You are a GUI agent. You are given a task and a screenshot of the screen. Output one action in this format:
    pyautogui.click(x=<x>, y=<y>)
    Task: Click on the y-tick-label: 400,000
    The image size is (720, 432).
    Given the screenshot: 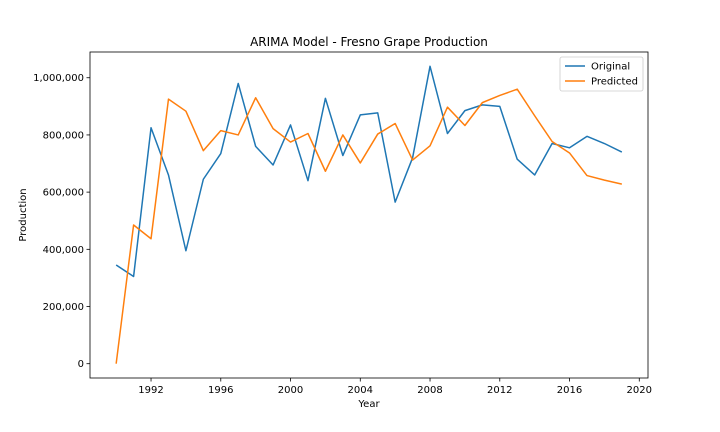 What is the action you would take?
    pyautogui.click(x=63, y=250)
    